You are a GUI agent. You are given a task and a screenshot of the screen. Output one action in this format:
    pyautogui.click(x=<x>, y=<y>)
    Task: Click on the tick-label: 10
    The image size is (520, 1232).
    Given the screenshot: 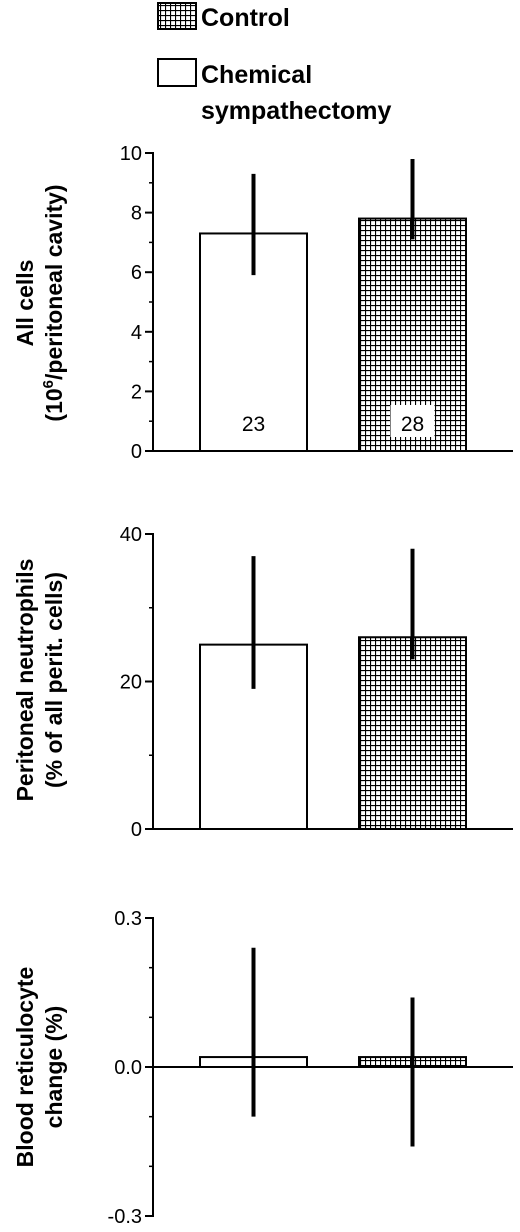 What is the action you would take?
    pyautogui.click(x=131, y=154)
    